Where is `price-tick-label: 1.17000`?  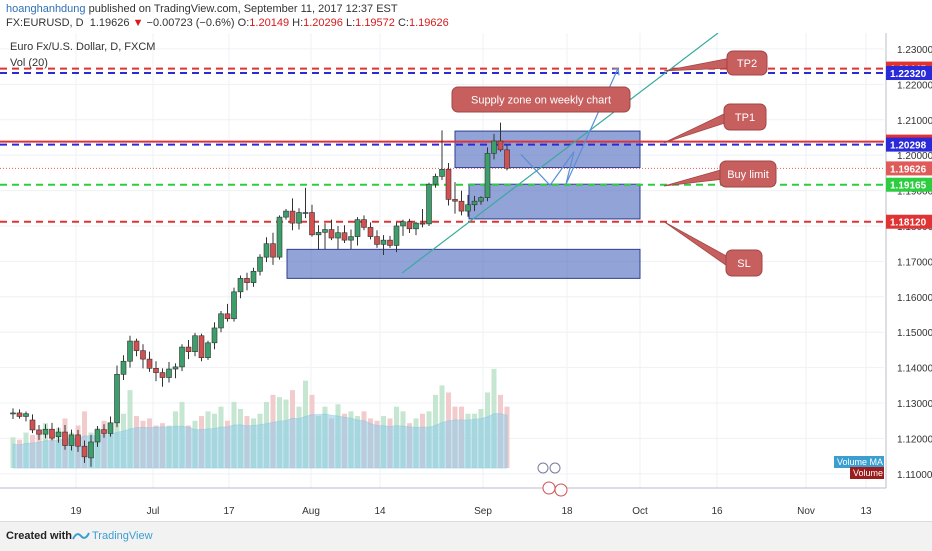 price-tick-label: 1.17000 is located at coordinates (914, 262).